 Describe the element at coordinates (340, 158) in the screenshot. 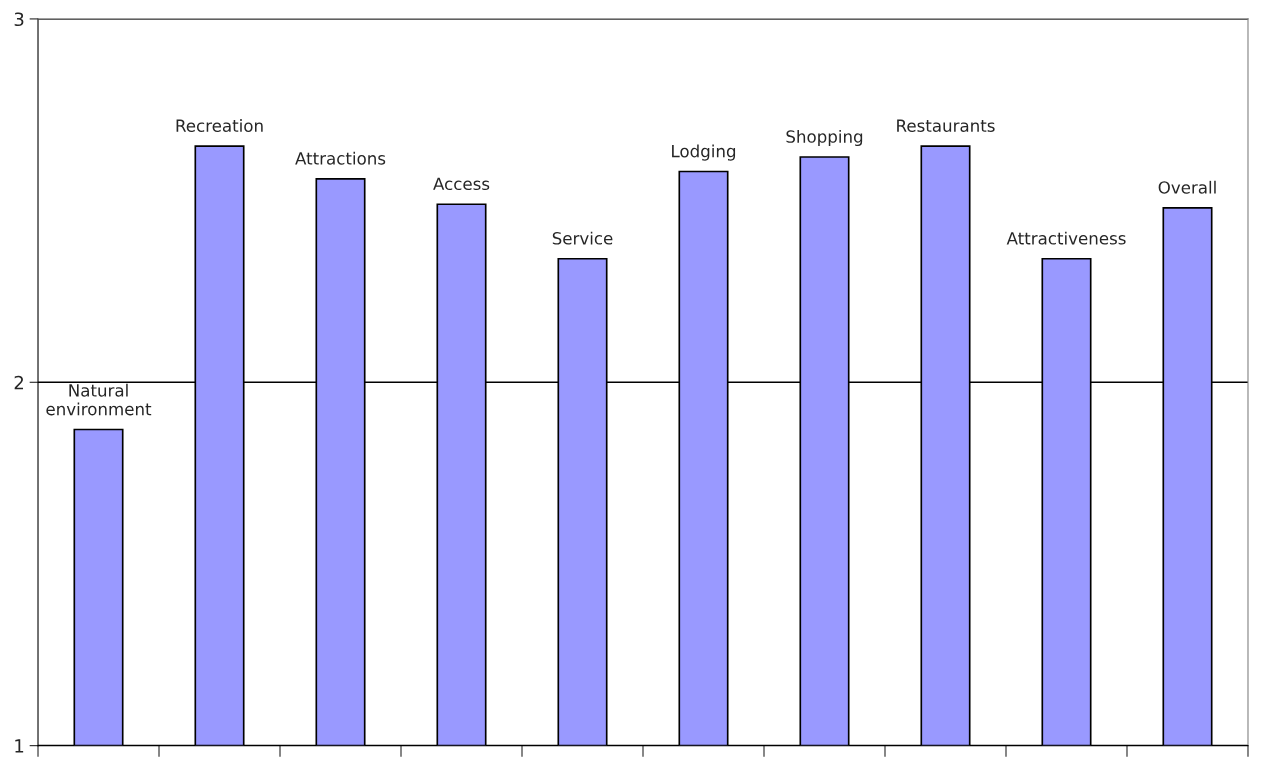

I see `x-tick-label: Attractions` at that location.